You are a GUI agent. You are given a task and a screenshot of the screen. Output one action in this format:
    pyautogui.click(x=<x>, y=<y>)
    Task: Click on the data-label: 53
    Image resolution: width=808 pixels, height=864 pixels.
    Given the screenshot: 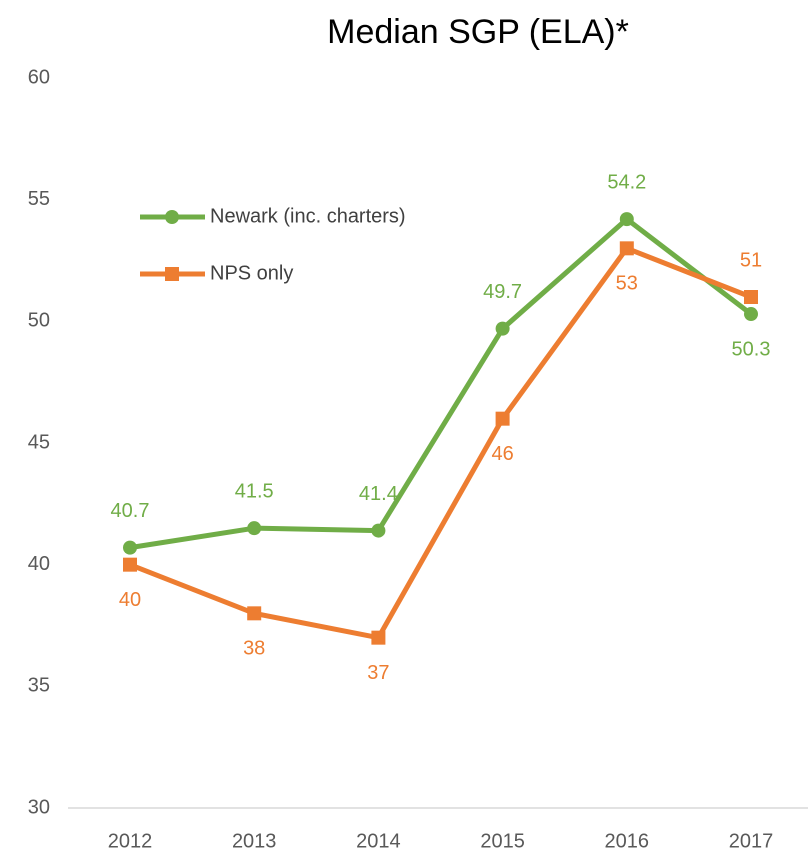 What is the action you would take?
    pyautogui.click(x=627, y=284)
    